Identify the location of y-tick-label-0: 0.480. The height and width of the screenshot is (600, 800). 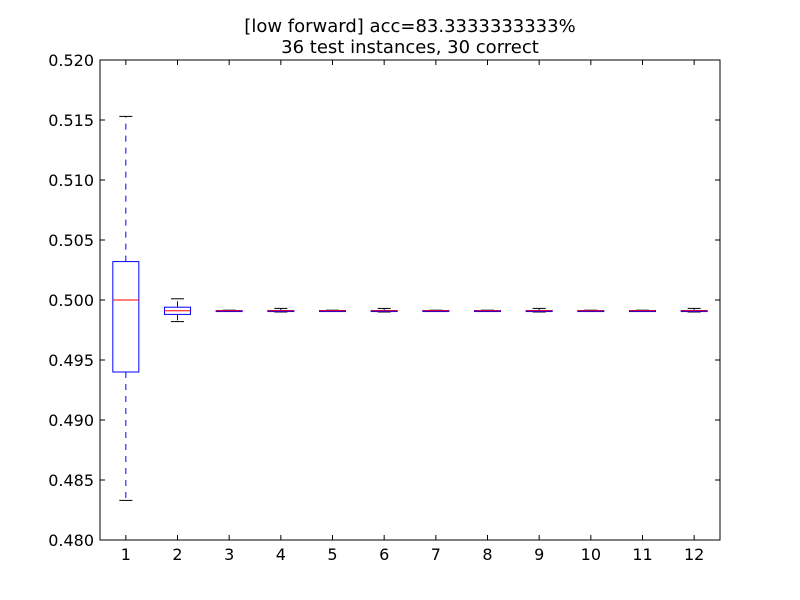
(71, 540).